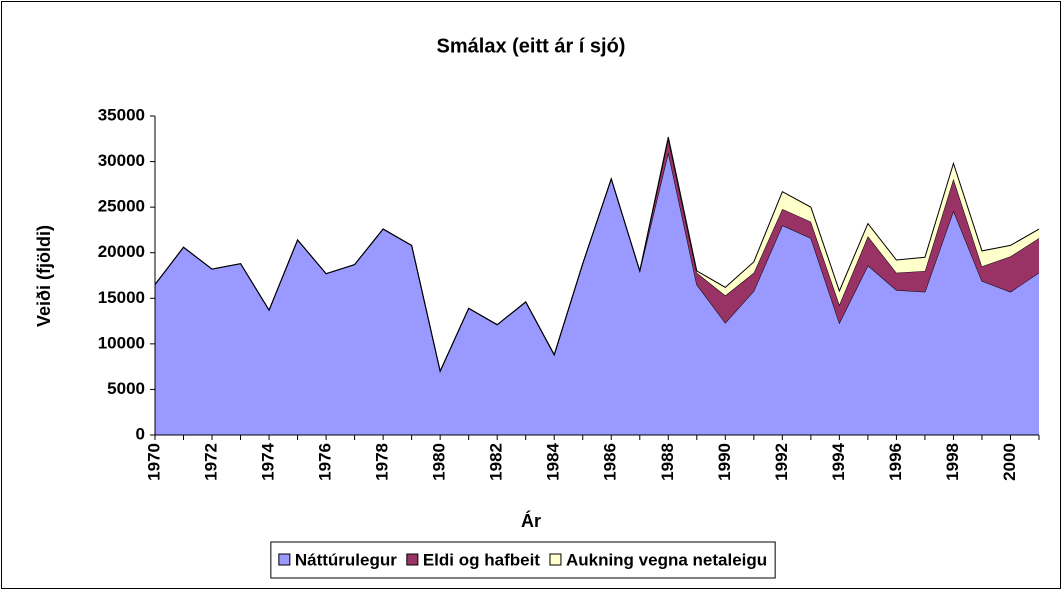  What do you see at coordinates (121, 160) in the screenshot?
I see `y-tick-label: 30000` at bounding box center [121, 160].